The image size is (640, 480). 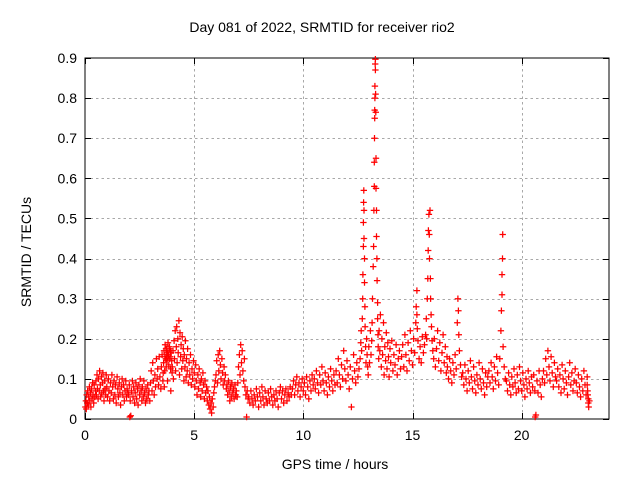 What do you see at coordinates (68, 299) in the screenshot?
I see `y-tick-label: 0.3` at bounding box center [68, 299].